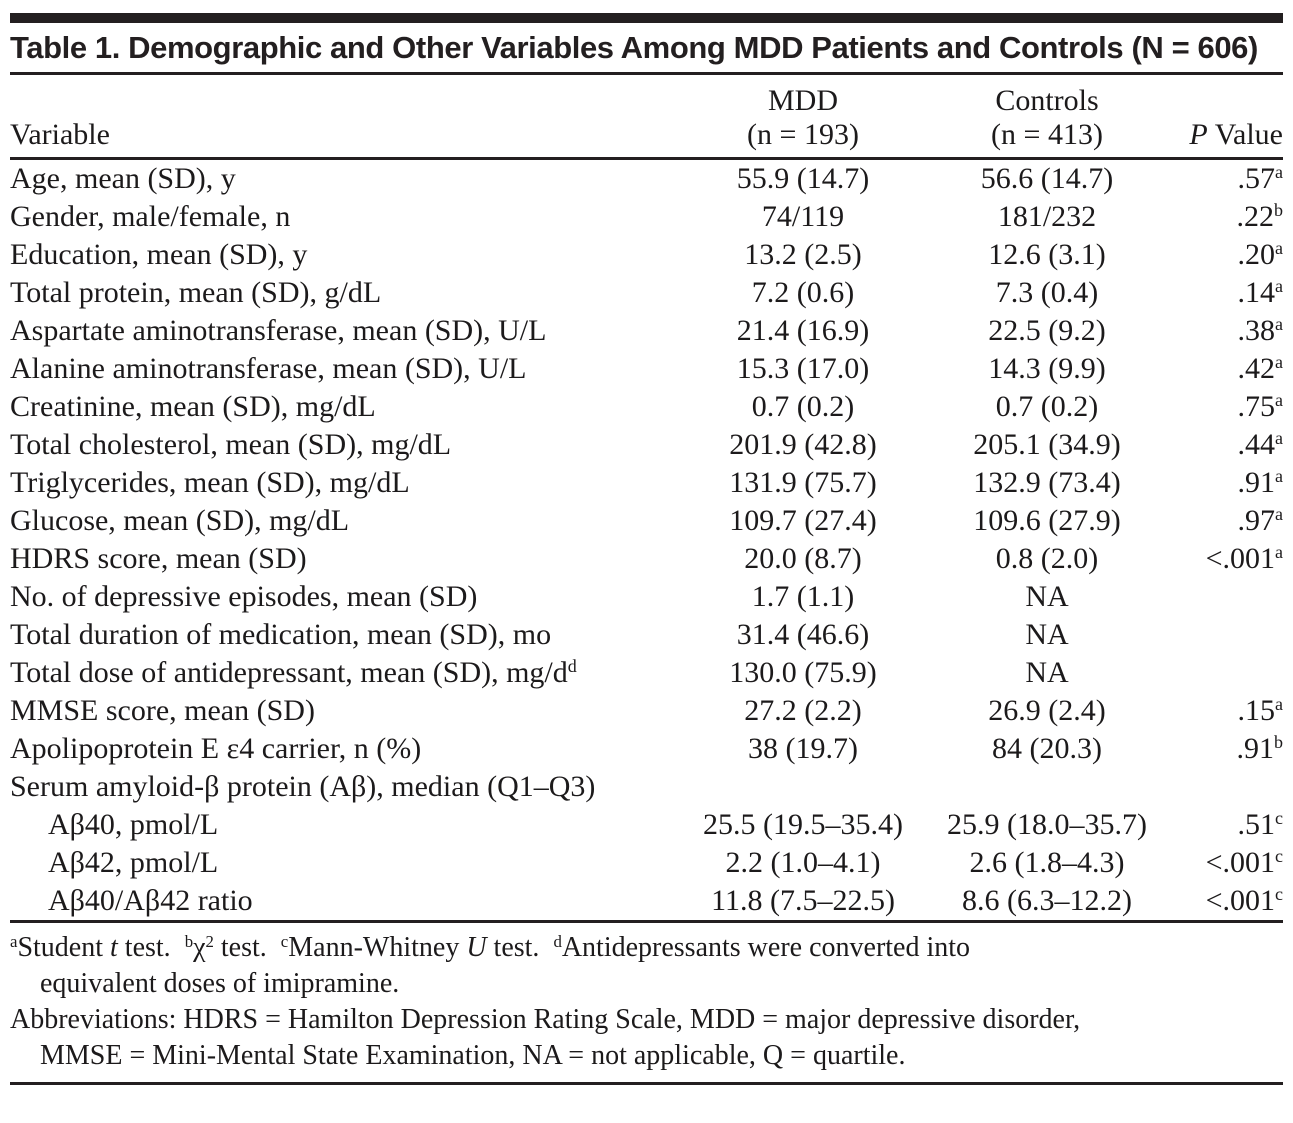 The height and width of the screenshot is (1123, 1293). What do you see at coordinates (1260, 824) in the screenshot?
I see `row-p-value: .51c` at bounding box center [1260, 824].